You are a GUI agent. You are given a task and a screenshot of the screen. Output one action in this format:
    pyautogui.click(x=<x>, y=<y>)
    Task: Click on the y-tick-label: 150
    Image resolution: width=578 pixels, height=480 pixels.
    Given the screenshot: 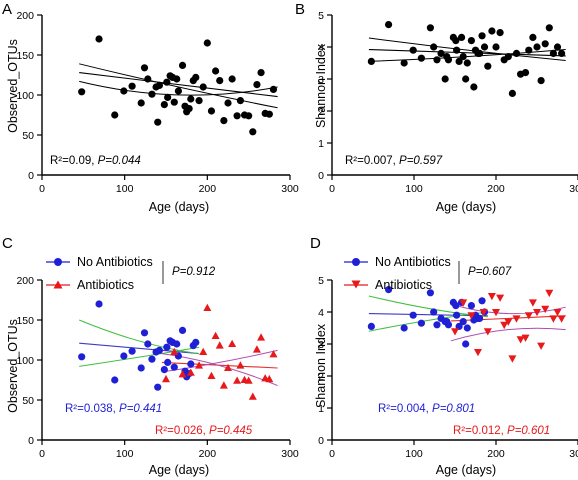 What is the action you would take?
    pyautogui.click(x=25, y=321)
    